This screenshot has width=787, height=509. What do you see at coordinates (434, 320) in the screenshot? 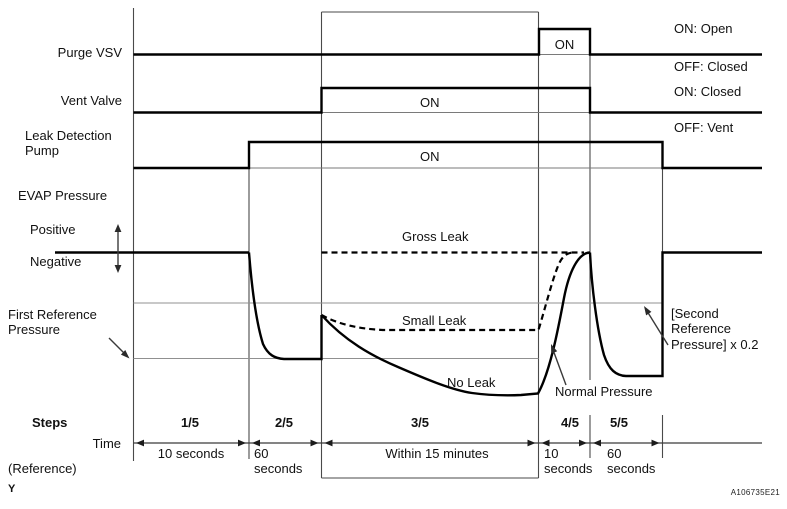
I see `small-leak-label: Small Leak` at bounding box center [434, 320].